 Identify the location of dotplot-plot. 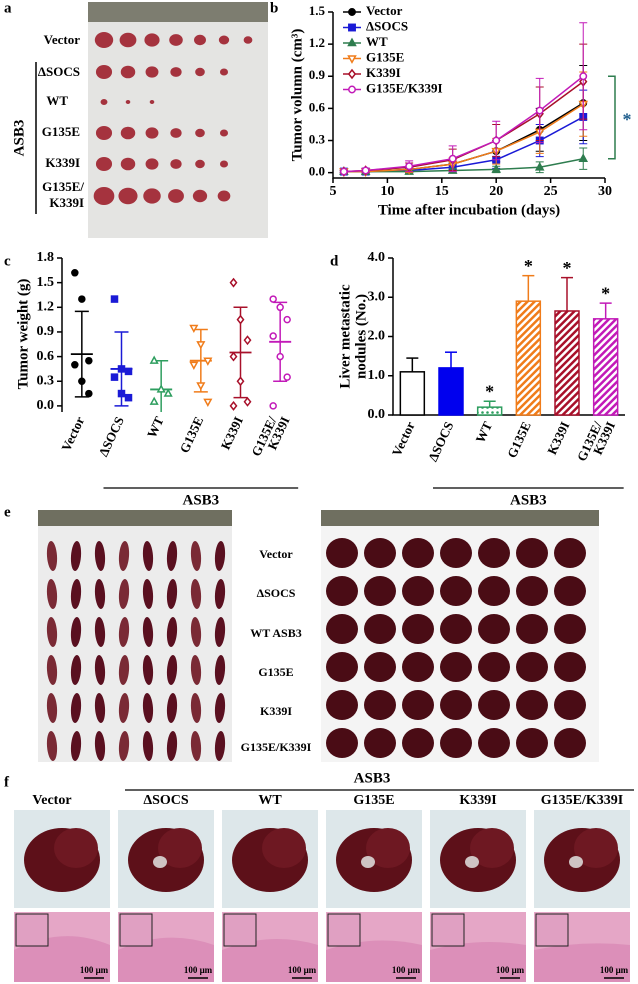
(181, 356).